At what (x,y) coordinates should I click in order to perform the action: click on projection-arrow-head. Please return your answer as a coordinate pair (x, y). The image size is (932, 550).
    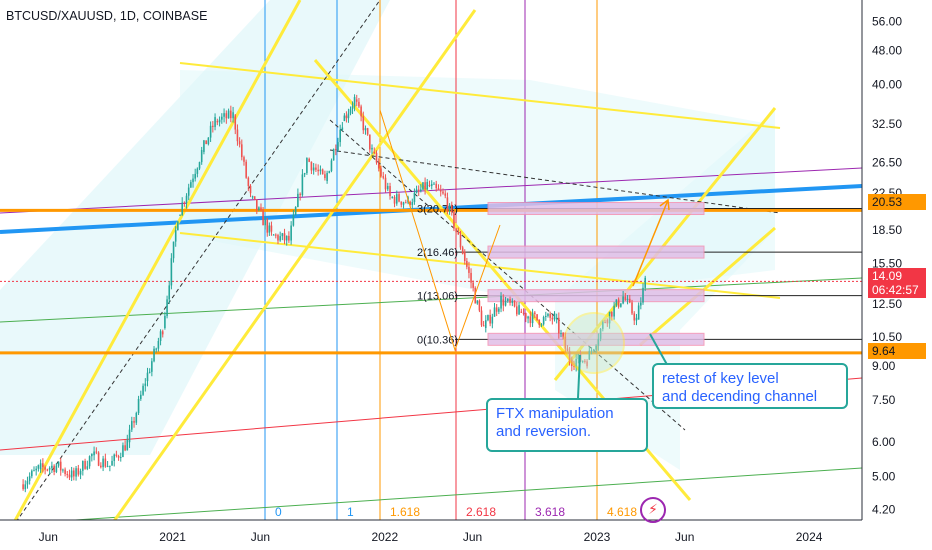
    Looking at the image, I should click on (664, 204).